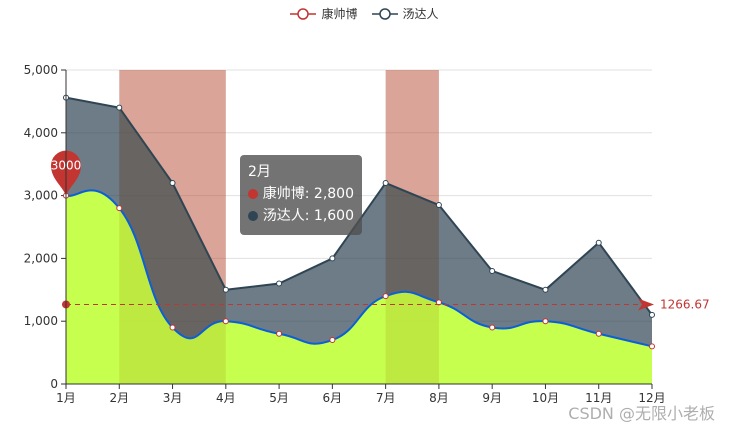 The width and height of the screenshot is (729, 432). I want to click on x-tick-label: 1月, so click(66, 398).